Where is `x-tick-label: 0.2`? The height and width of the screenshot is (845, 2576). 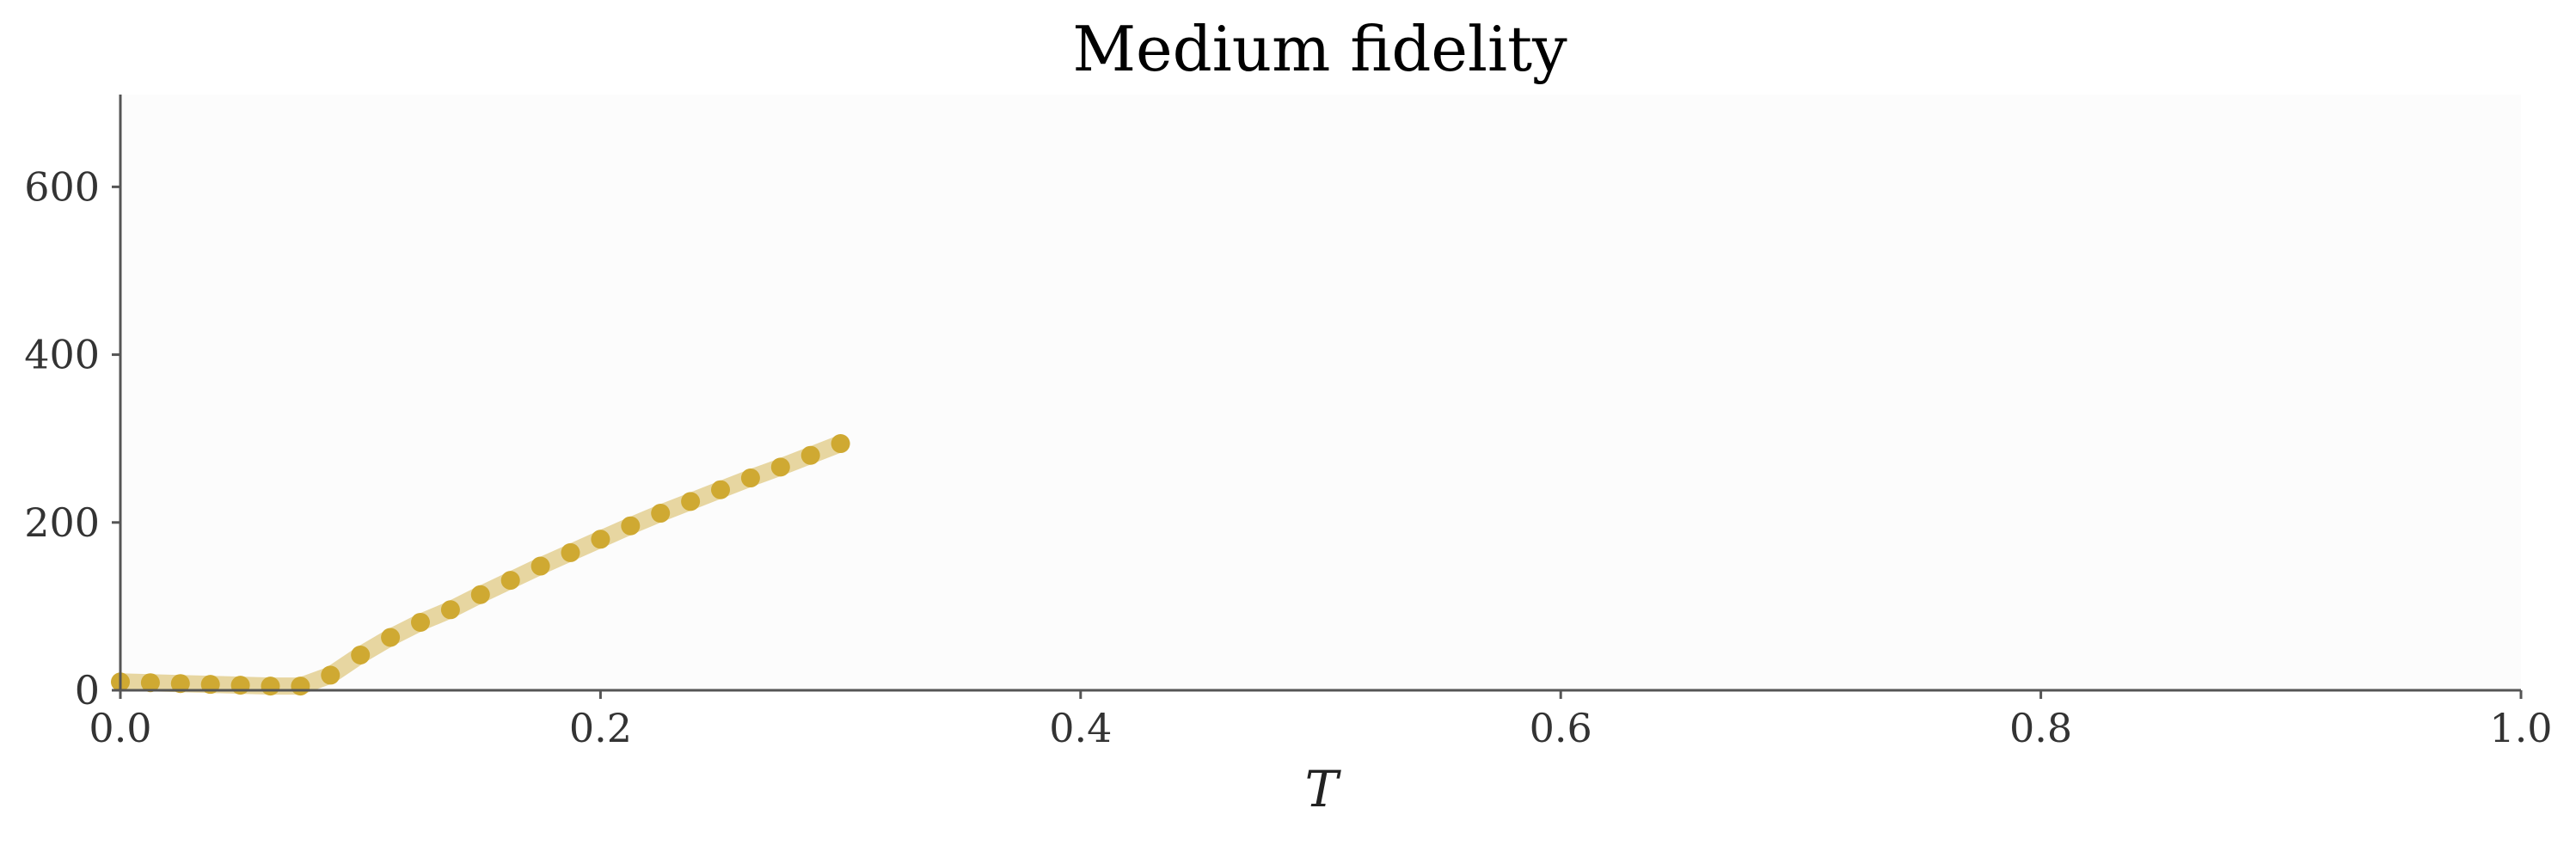
x-tick-label: 0.2 is located at coordinates (600, 728).